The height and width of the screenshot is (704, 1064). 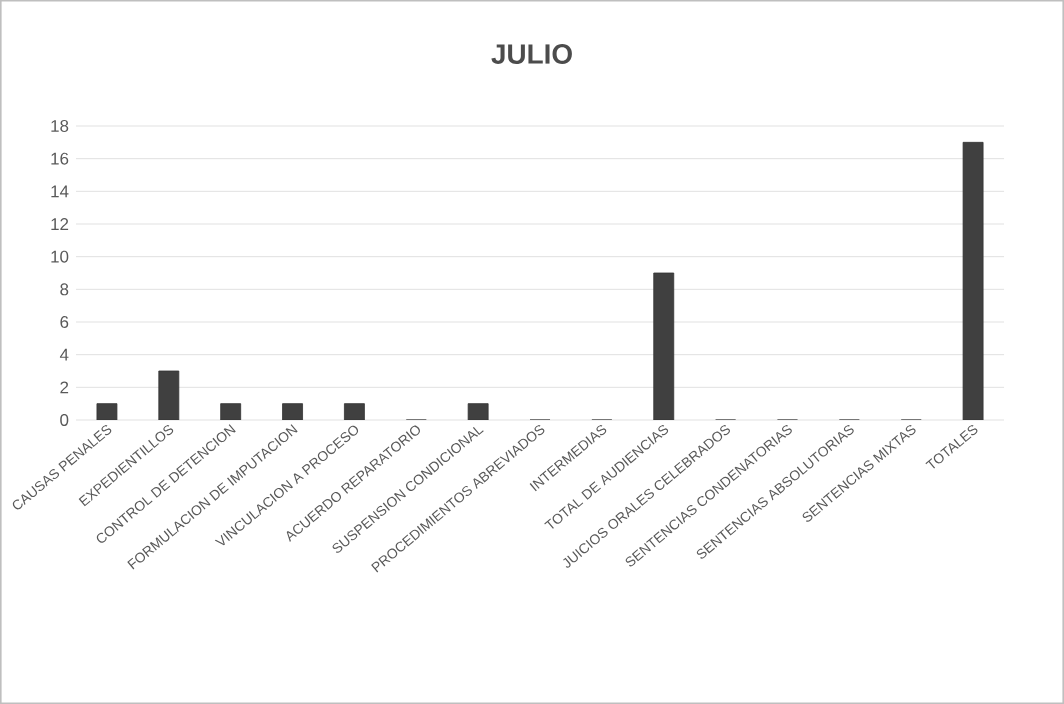 What do you see at coordinates (64, 289) in the screenshot?
I see `y-tick-label: 8` at bounding box center [64, 289].